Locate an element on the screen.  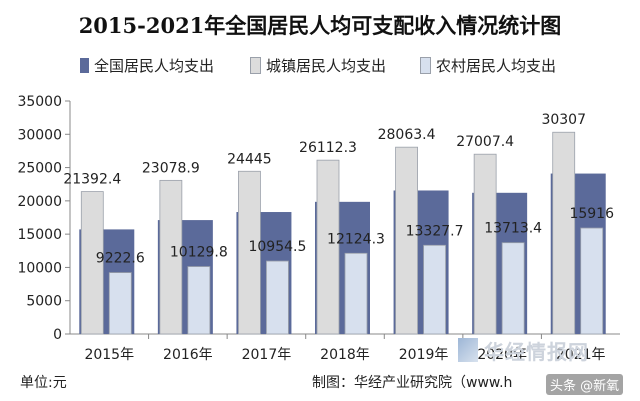
data-label-rural: 10954.5 is located at coordinates (277, 247).